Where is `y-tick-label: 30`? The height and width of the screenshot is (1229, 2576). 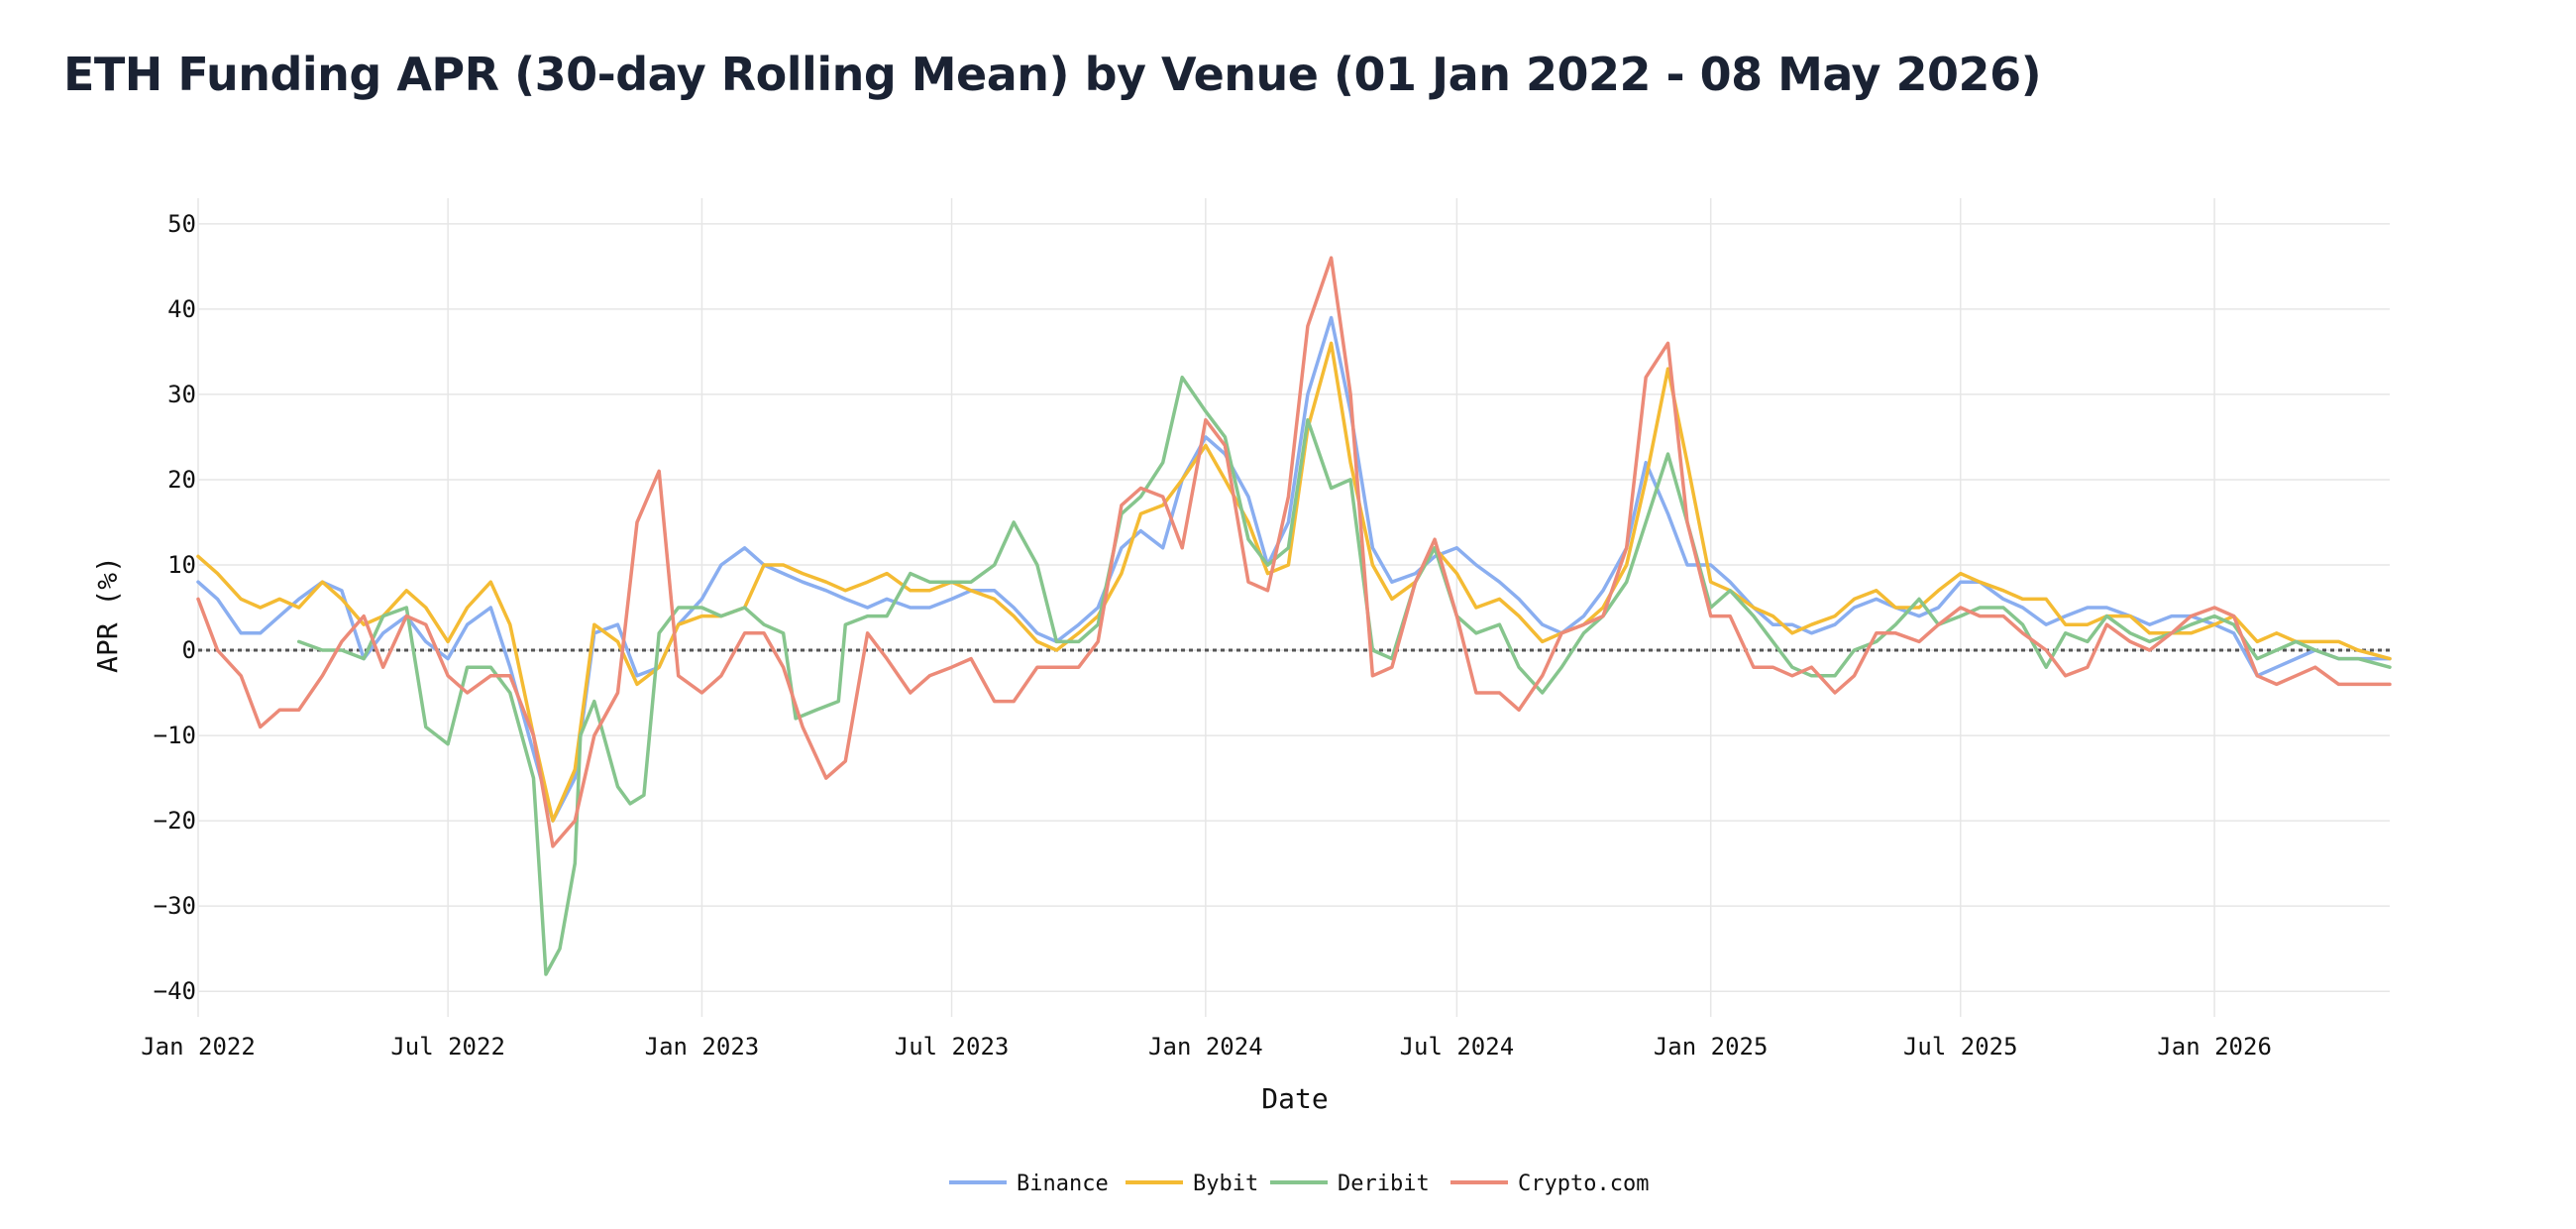 y-tick-label: 30 is located at coordinates (181, 394).